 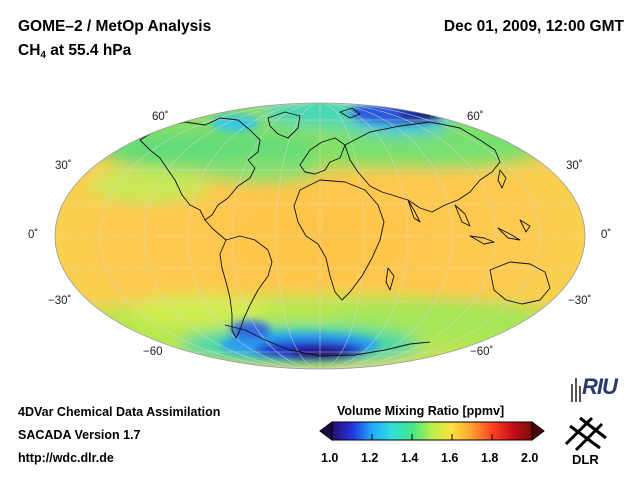 I want to click on riu-logo-text: RIU, so click(x=600, y=386).